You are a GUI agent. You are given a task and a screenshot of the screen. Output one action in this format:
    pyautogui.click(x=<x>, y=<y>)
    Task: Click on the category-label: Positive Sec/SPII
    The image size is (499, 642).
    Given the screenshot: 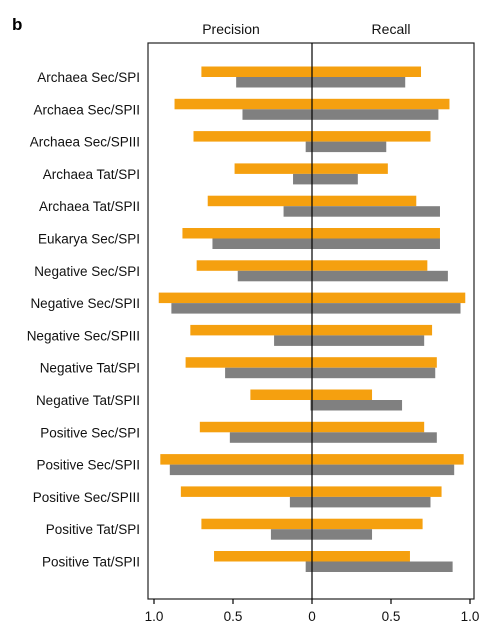 What is the action you would take?
    pyautogui.click(x=88, y=465)
    